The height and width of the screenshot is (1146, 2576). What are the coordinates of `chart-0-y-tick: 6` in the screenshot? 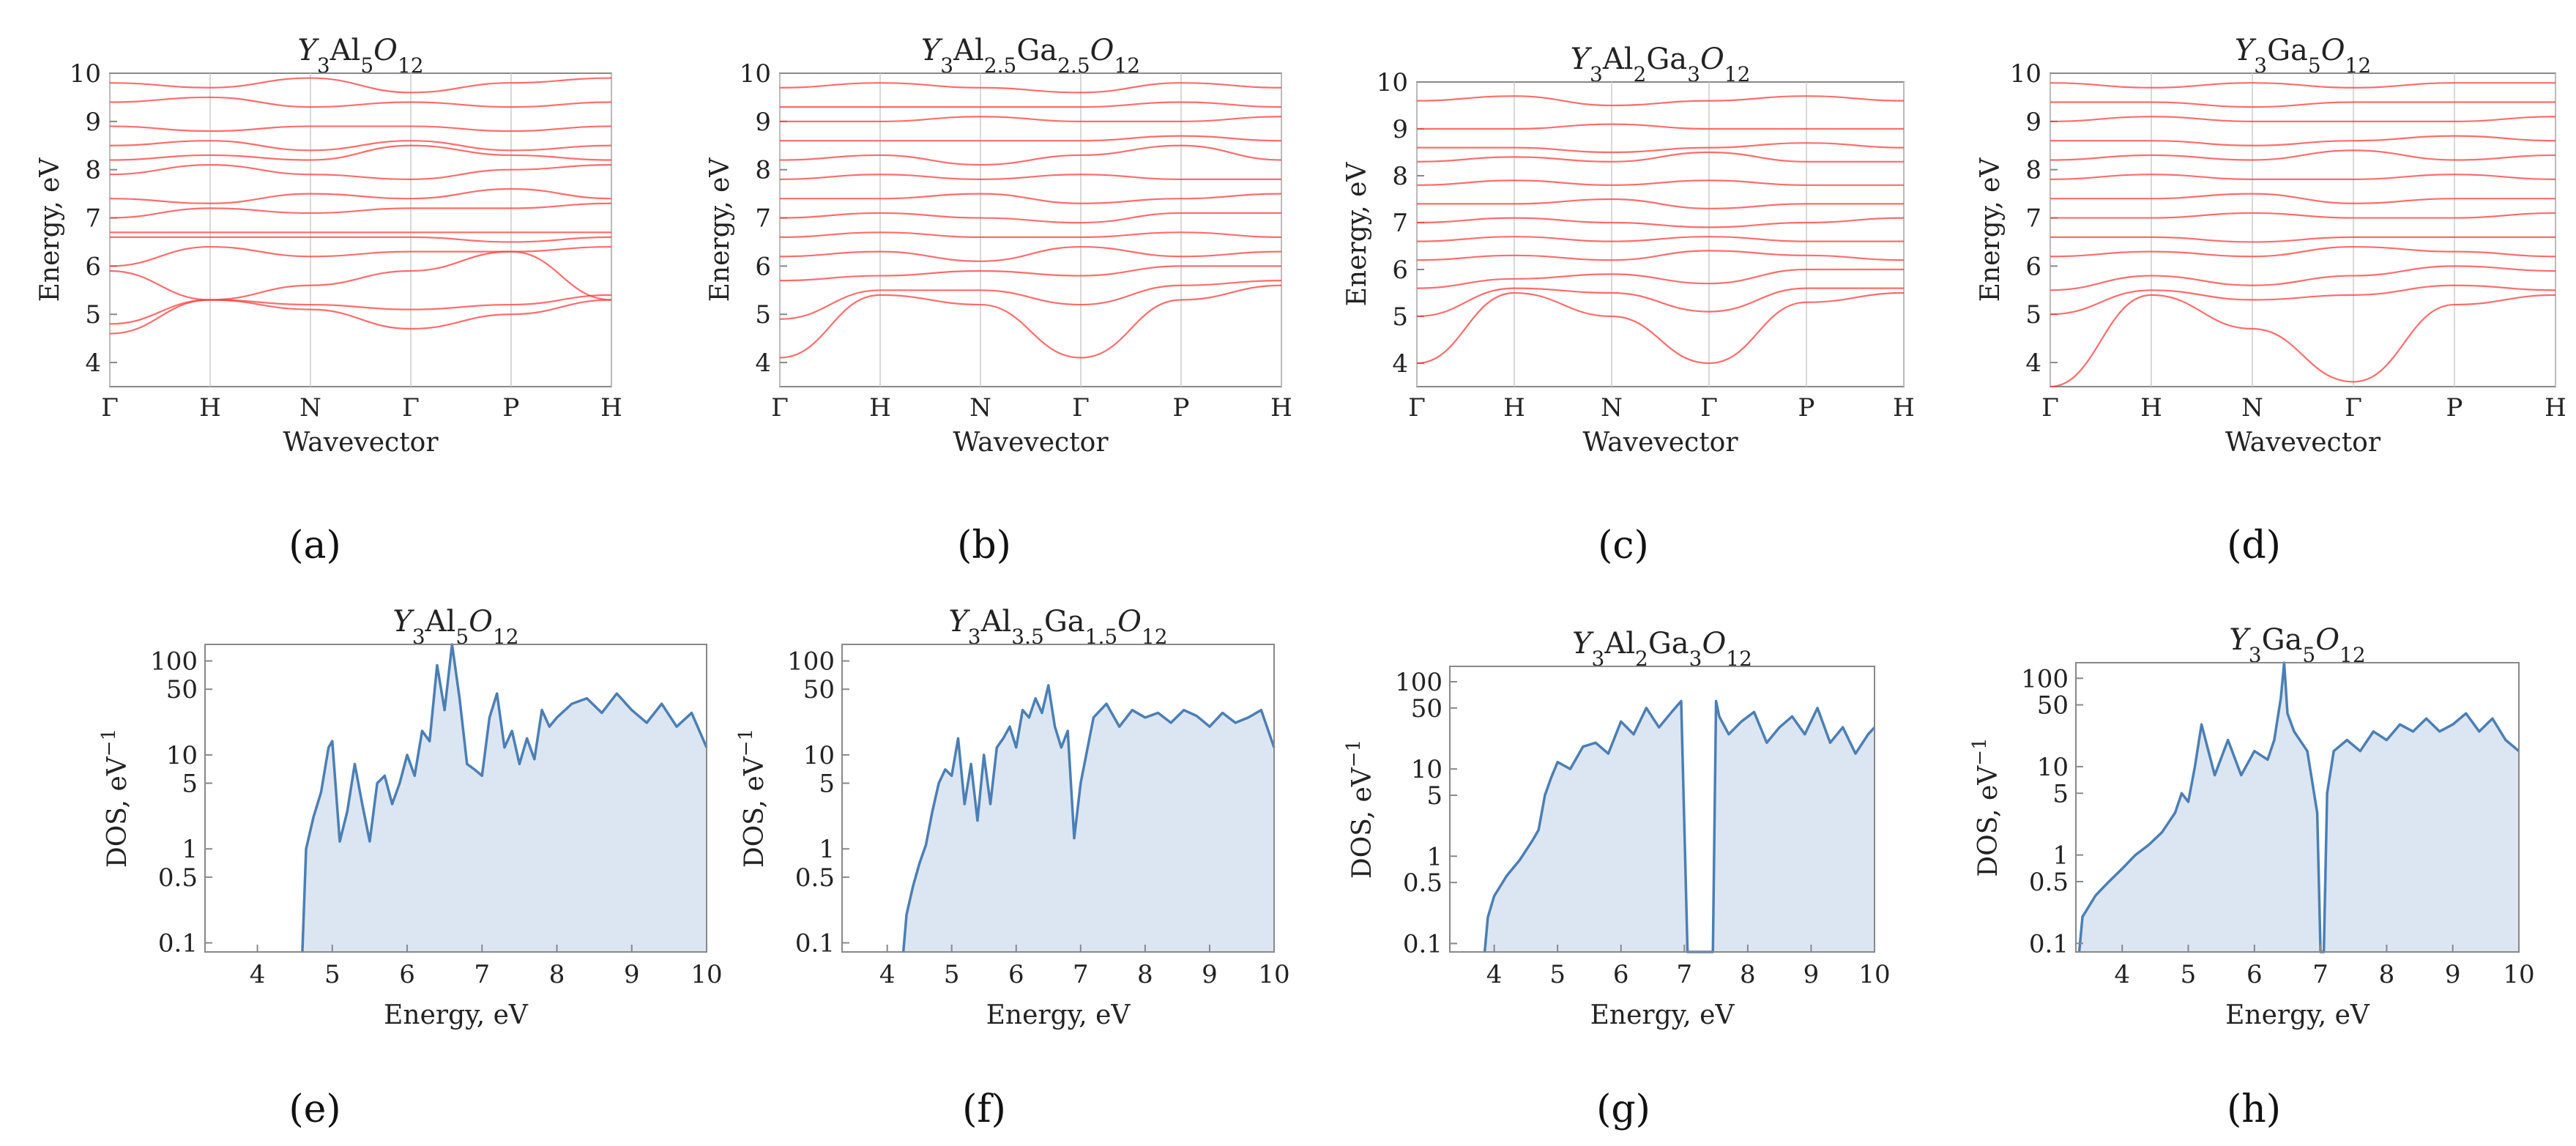 It's located at (93, 266).